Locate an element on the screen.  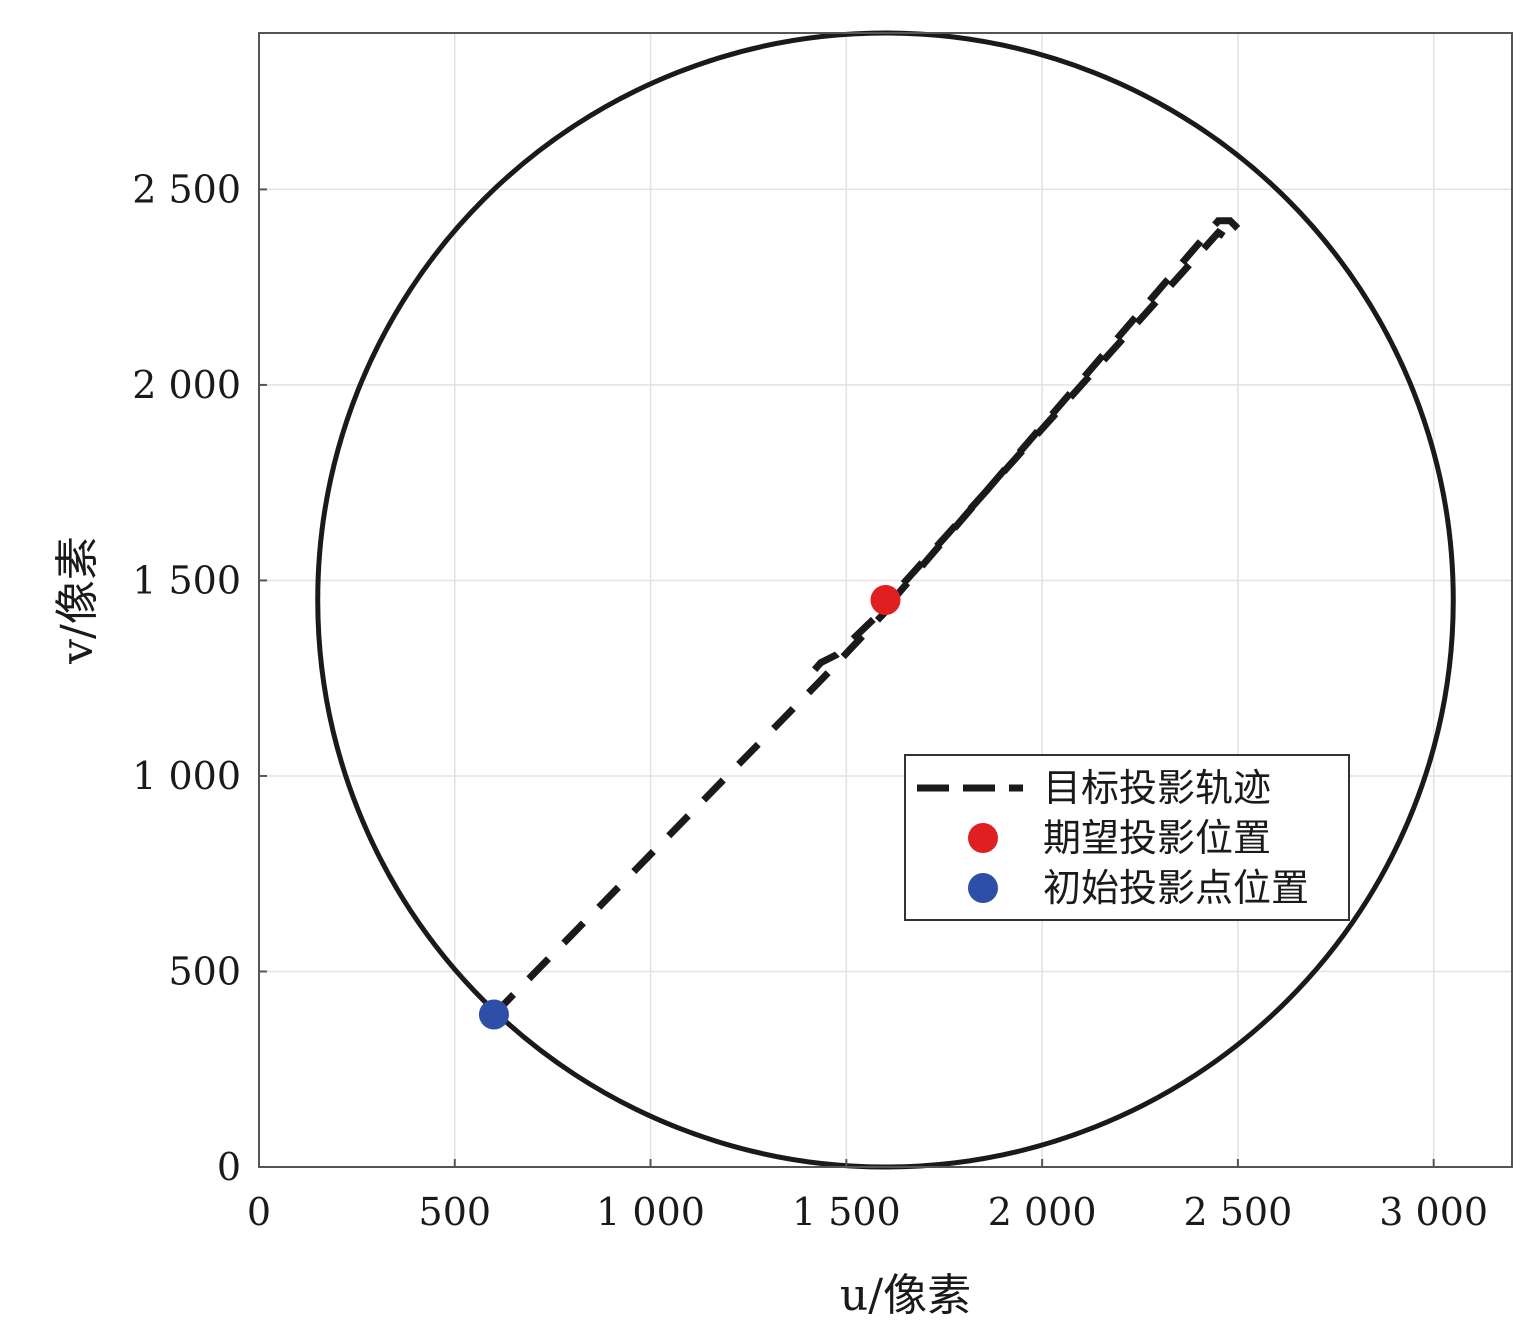
y-tick-label: 2 000 is located at coordinates (186, 385).